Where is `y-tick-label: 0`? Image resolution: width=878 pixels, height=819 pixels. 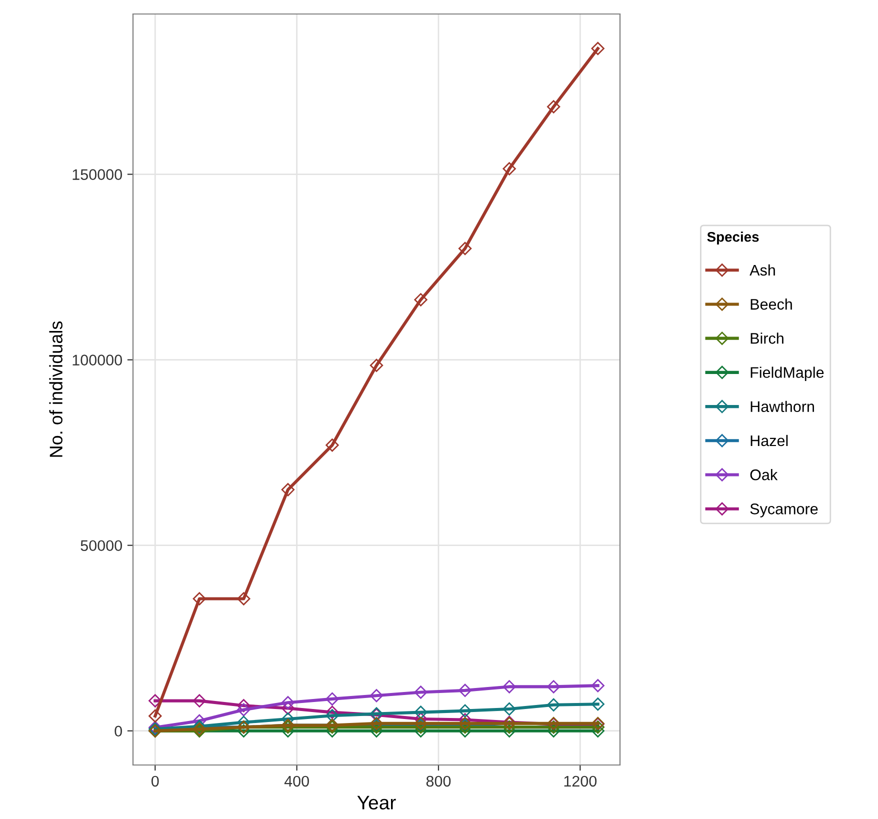
y-tick-label: 0 is located at coordinates (118, 731).